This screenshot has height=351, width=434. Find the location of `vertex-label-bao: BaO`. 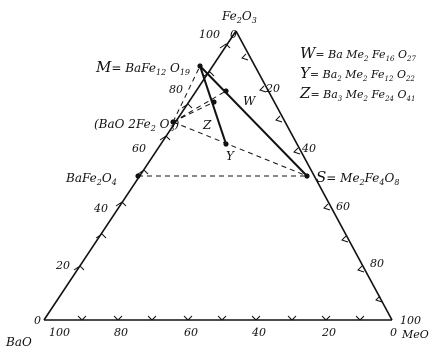

vertex-label-bao: BaO is located at coordinates (18, 342).